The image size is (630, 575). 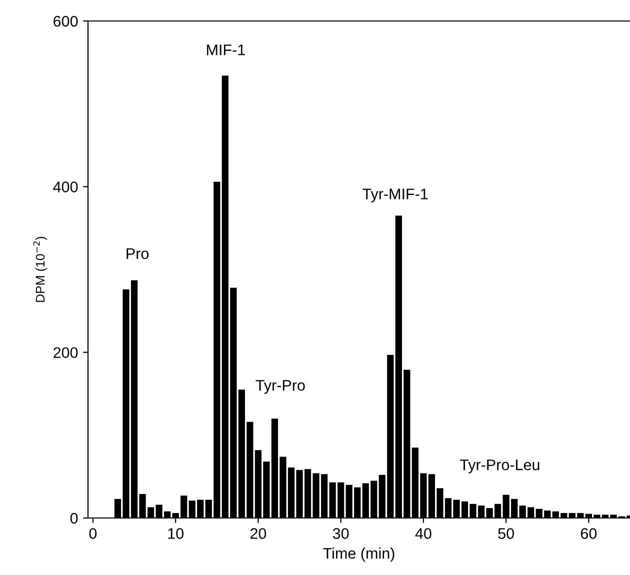 I want to click on x-tick-label: 40, so click(x=423, y=533).